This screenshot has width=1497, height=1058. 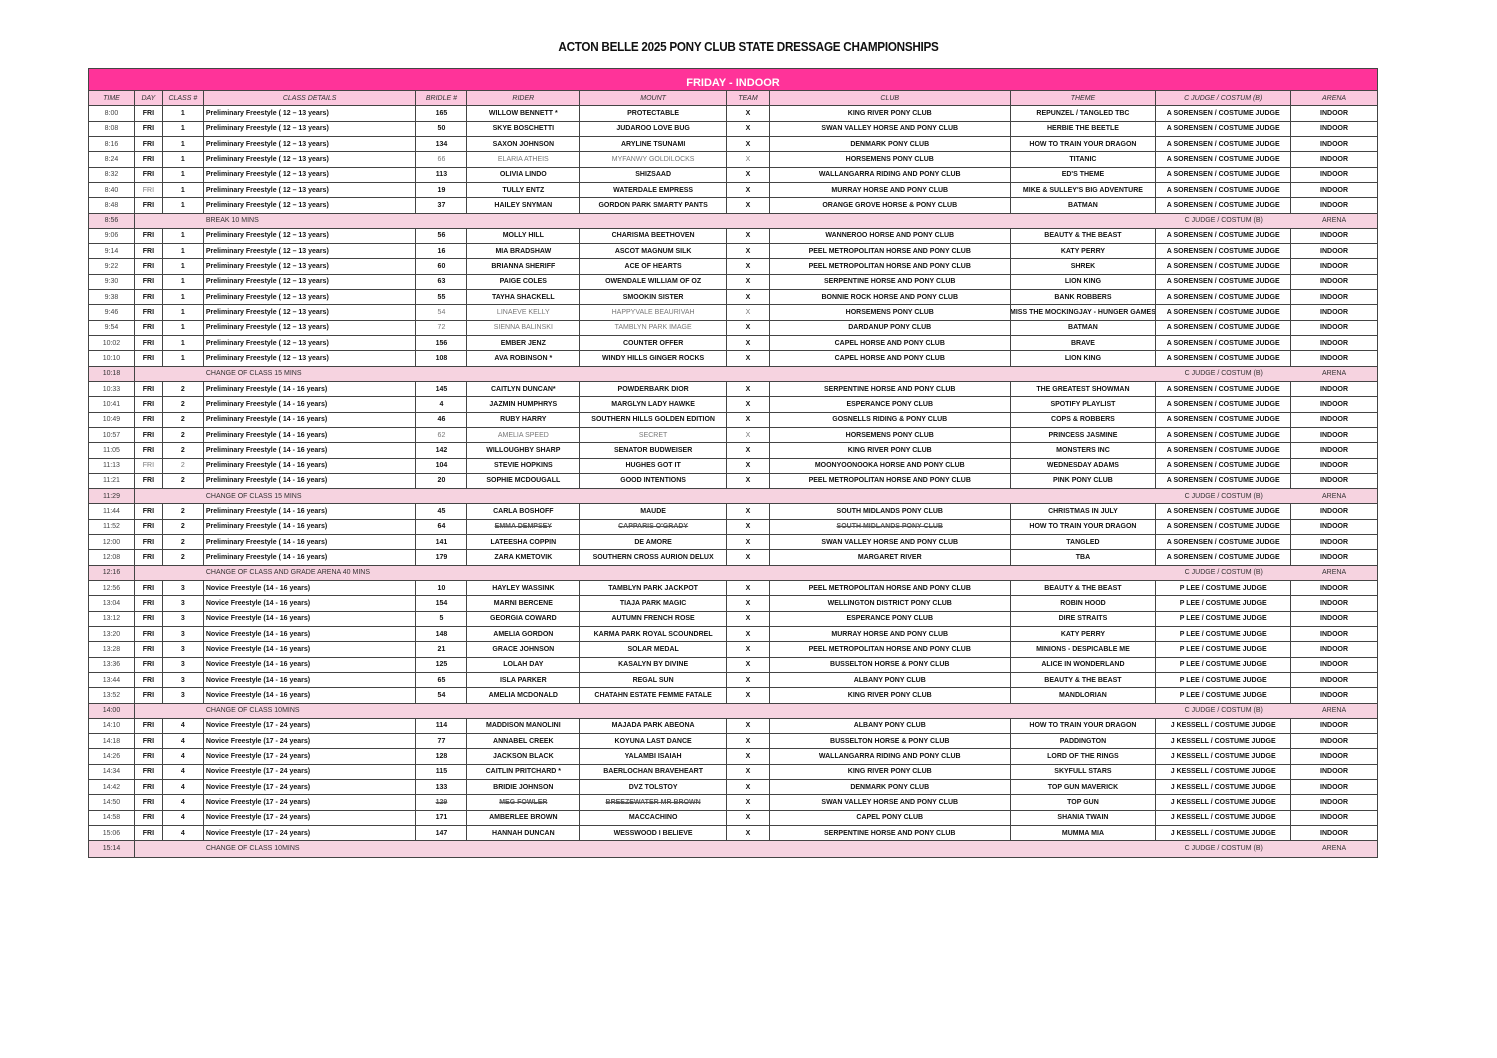 I want to click on cell-judge: P LEE / COSTUME JUDGE, so click(x=1224, y=618).